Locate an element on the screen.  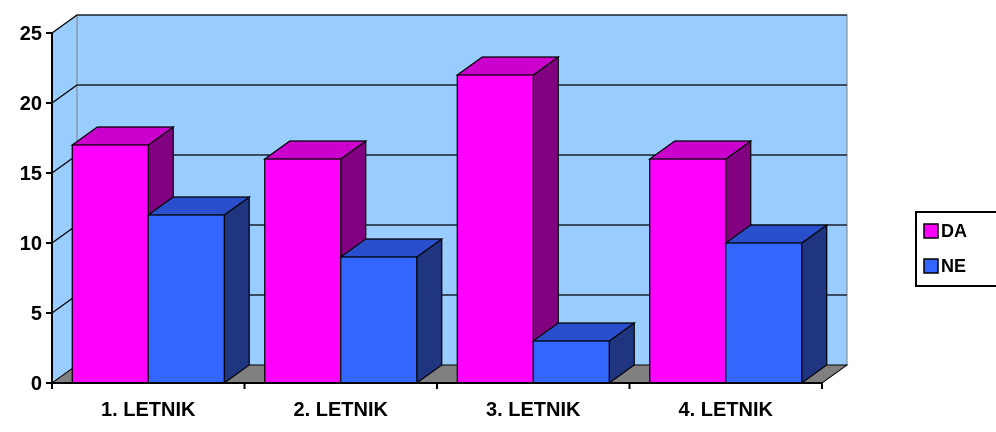
legend-swatch-da is located at coordinates (931, 231).